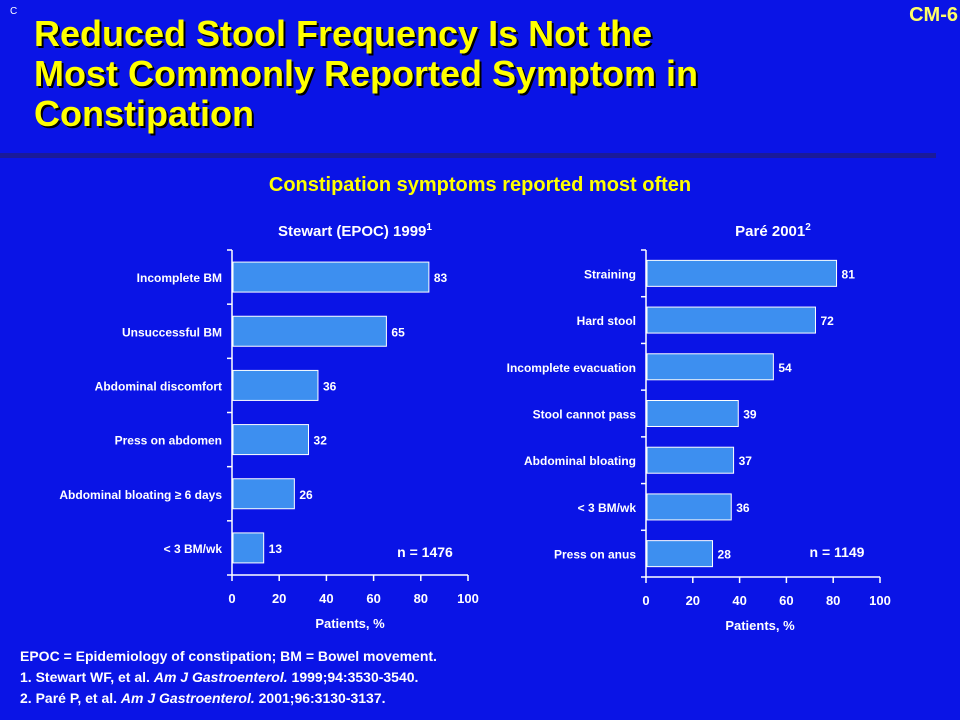 This screenshot has height=720, width=960. What do you see at coordinates (833, 600) in the screenshot?
I see `chart2-x-tick-label: 80` at bounding box center [833, 600].